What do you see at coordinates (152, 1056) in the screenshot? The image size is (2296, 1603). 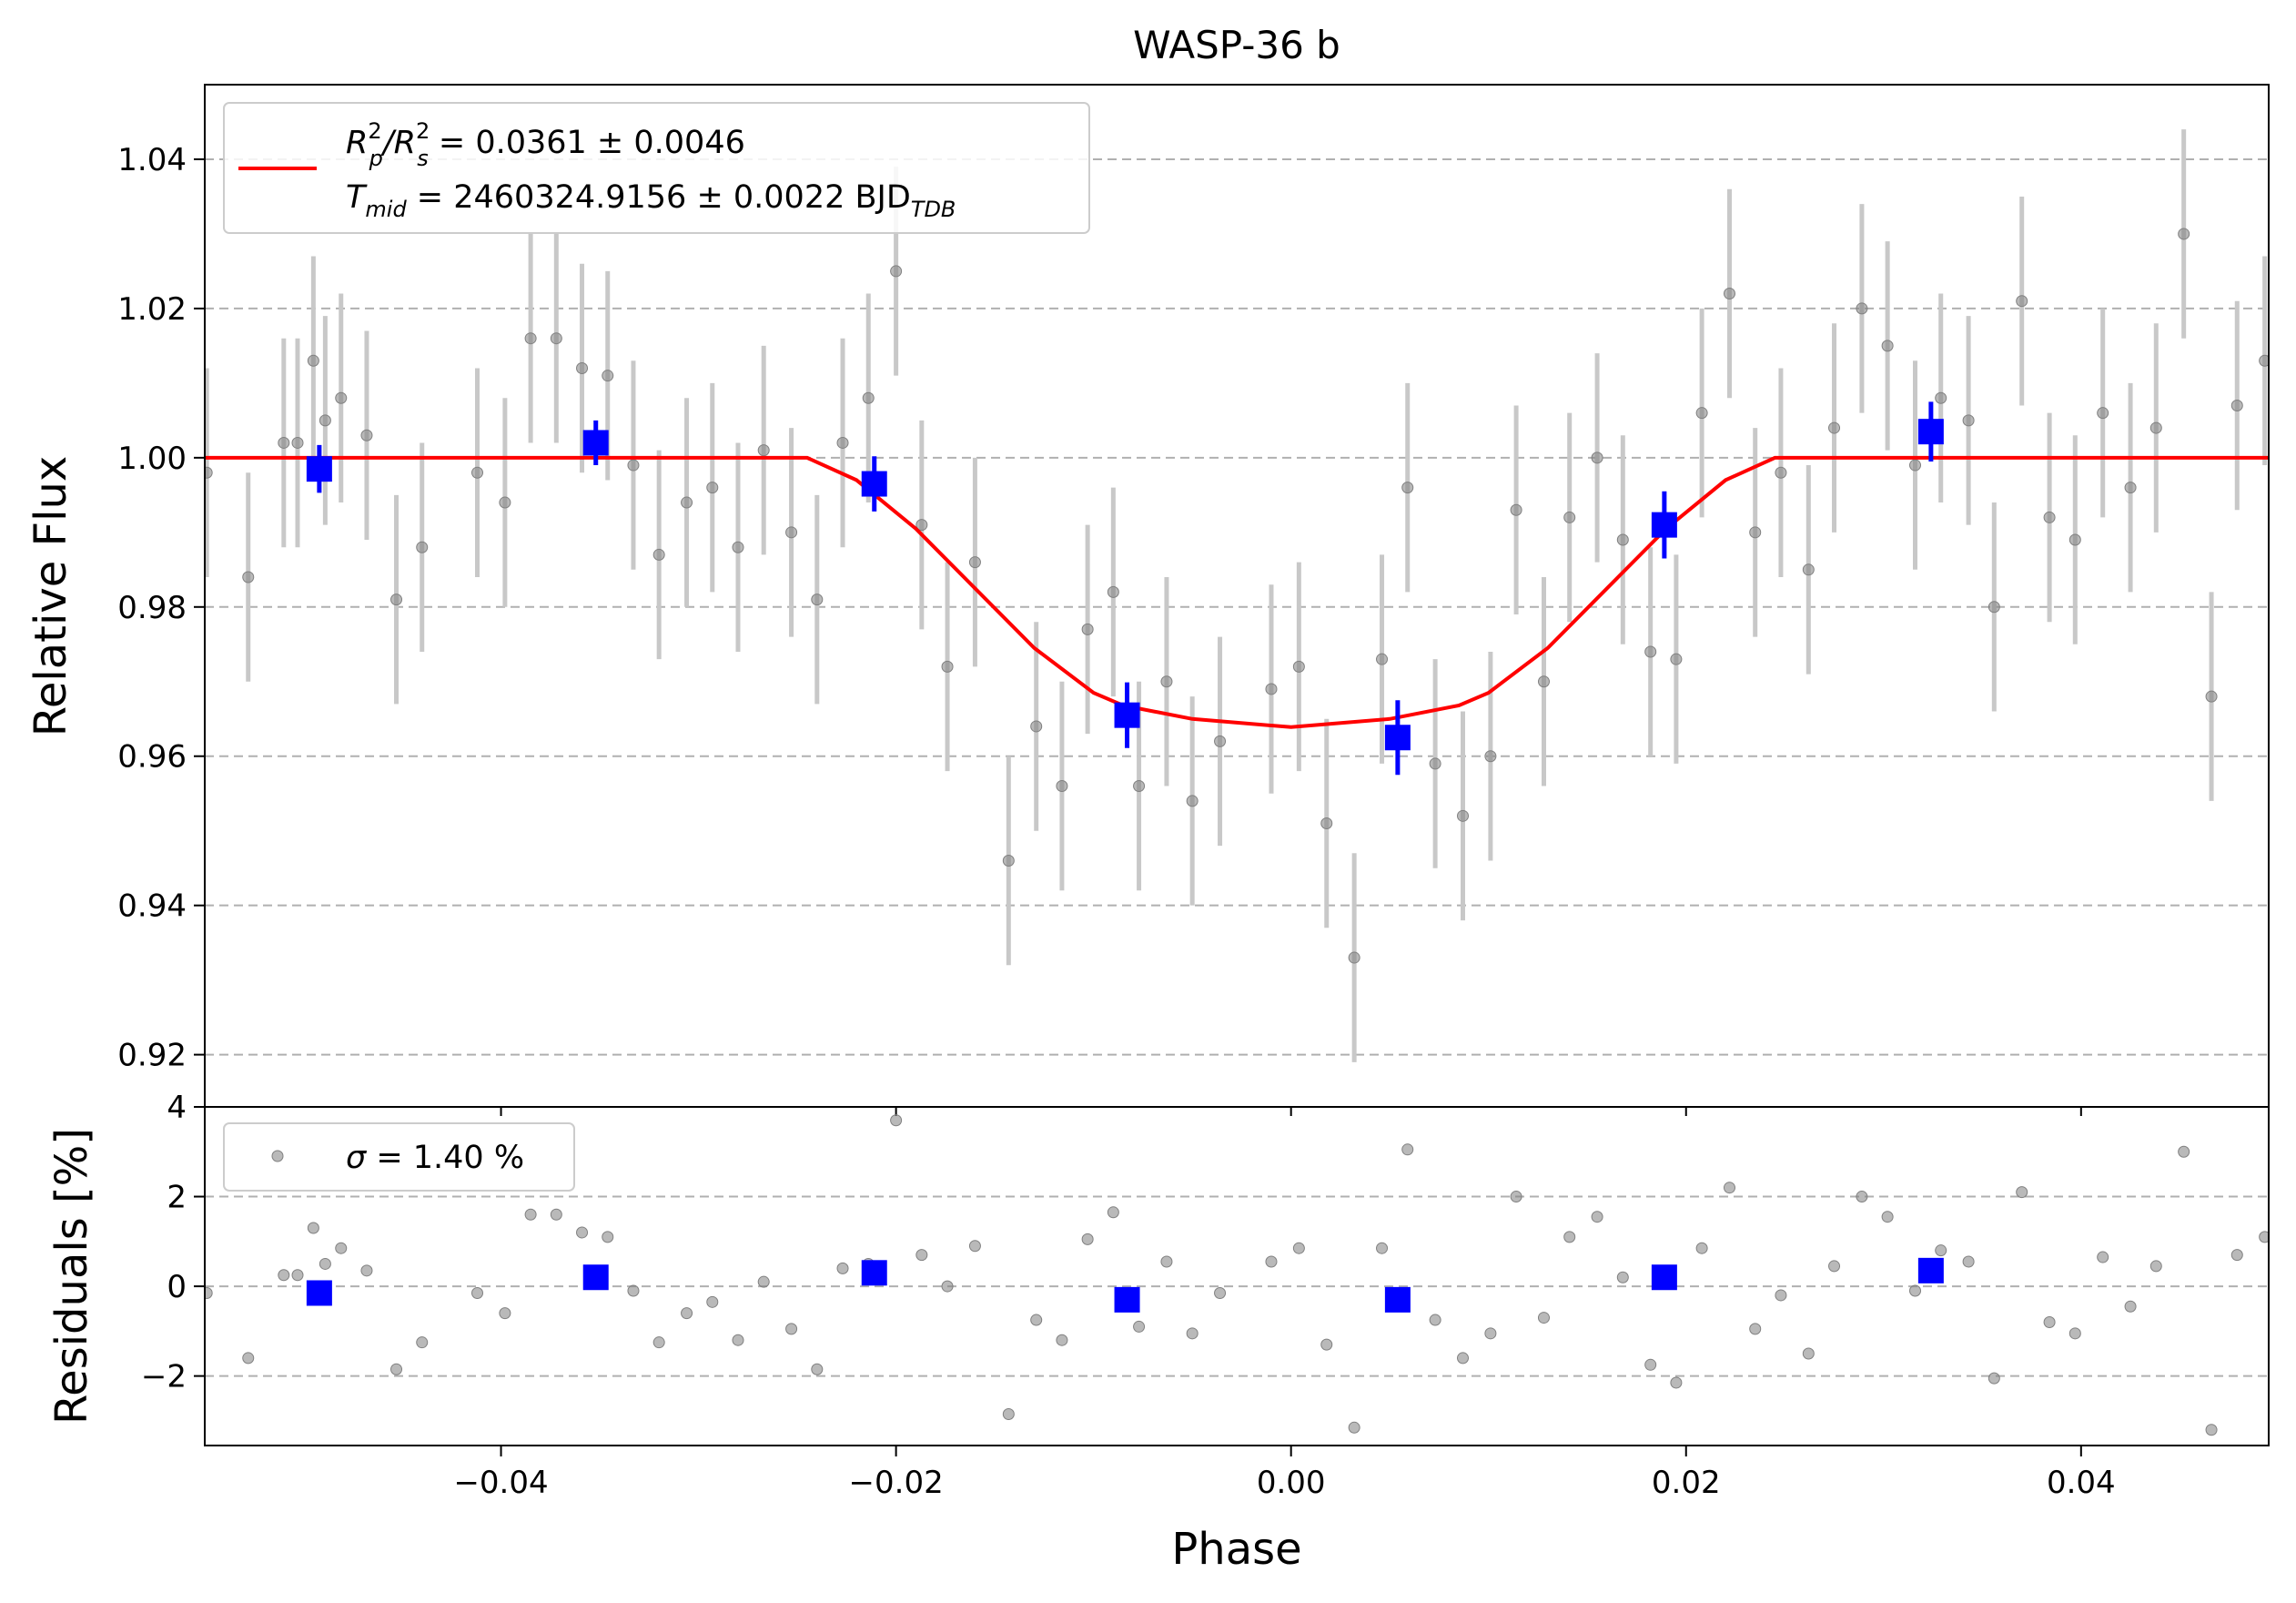 I see `light-curve-y-tick-label: 0.92` at bounding box center [152, 1056].